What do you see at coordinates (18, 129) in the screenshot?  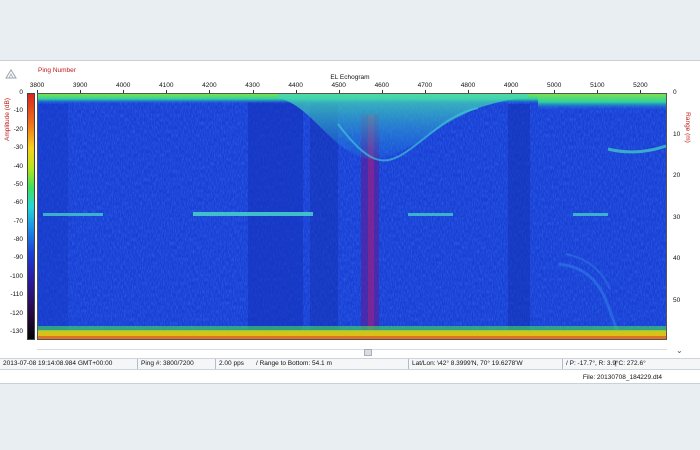 I see `amplitude-tick-label: -20` at bounding box center [18, 129].